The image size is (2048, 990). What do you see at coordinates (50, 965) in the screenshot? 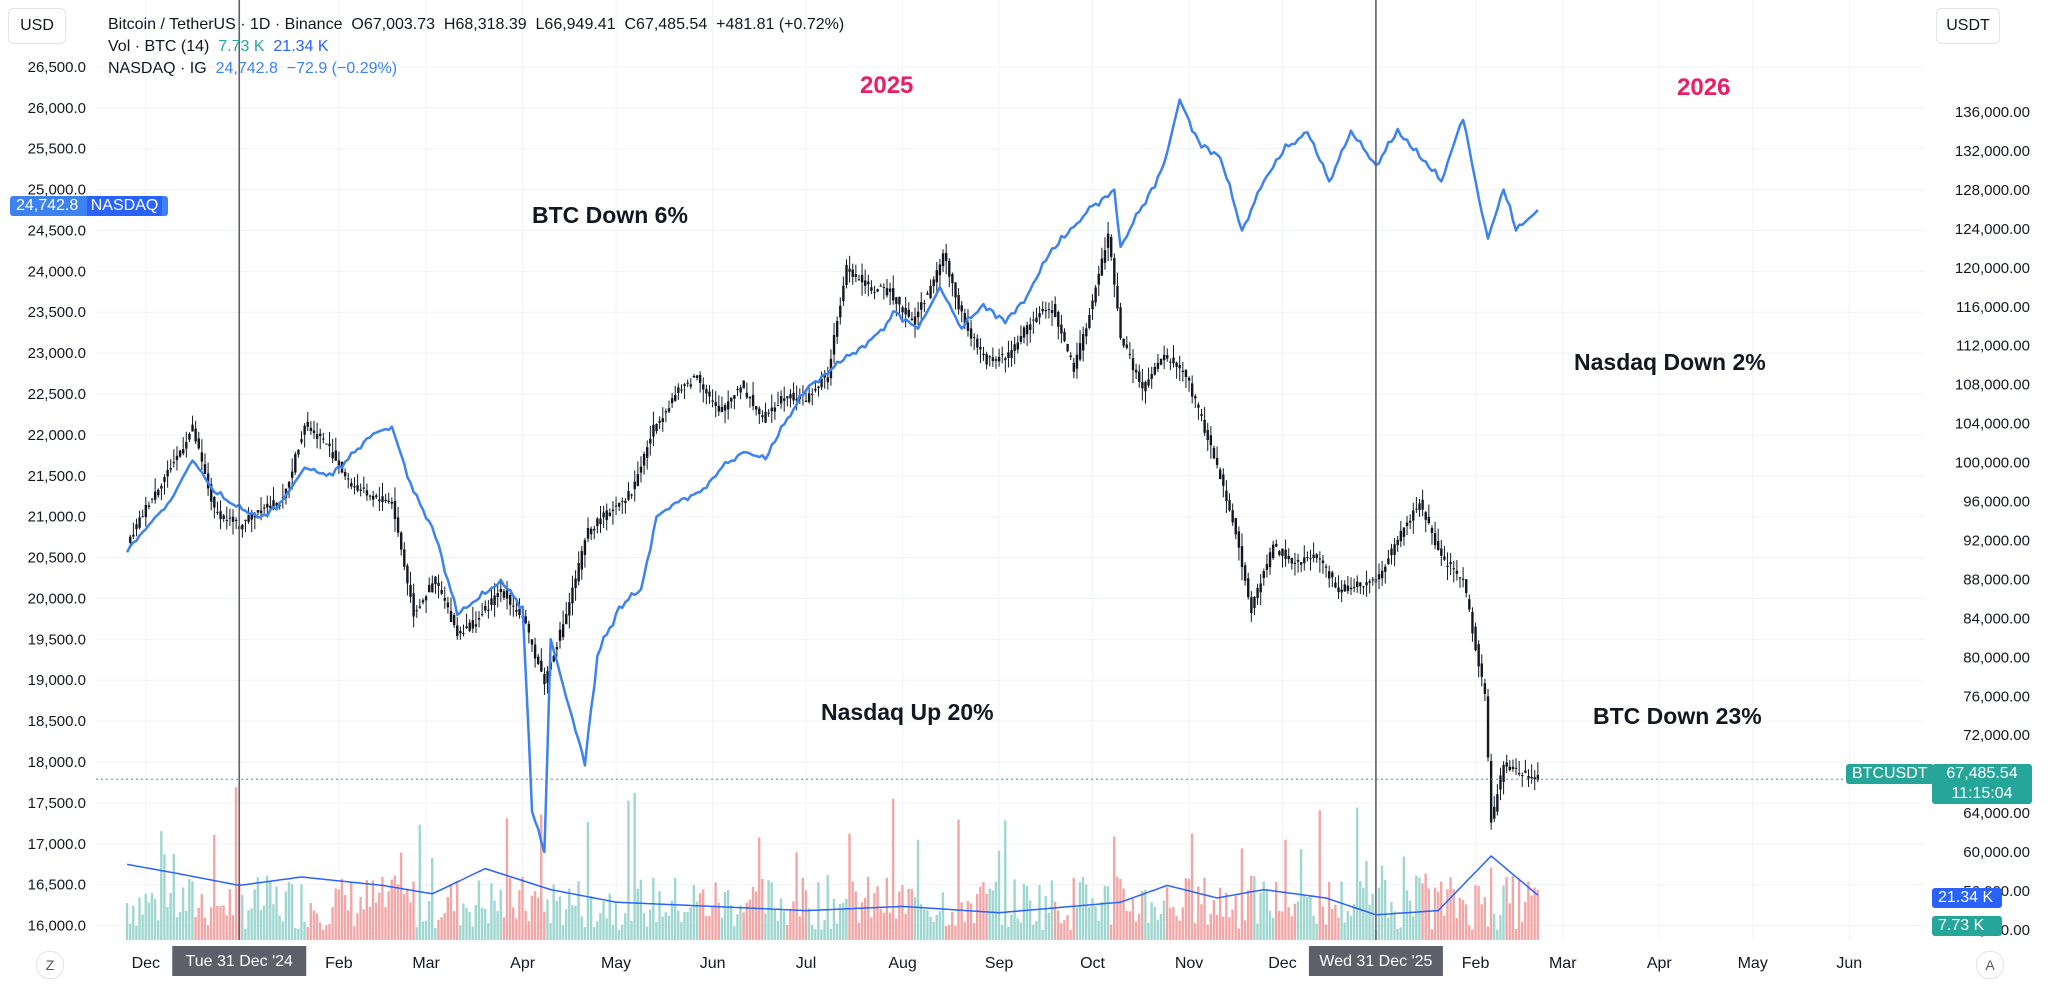
I see `zoom-reset-button: Z` at bounding box center [50, 965].